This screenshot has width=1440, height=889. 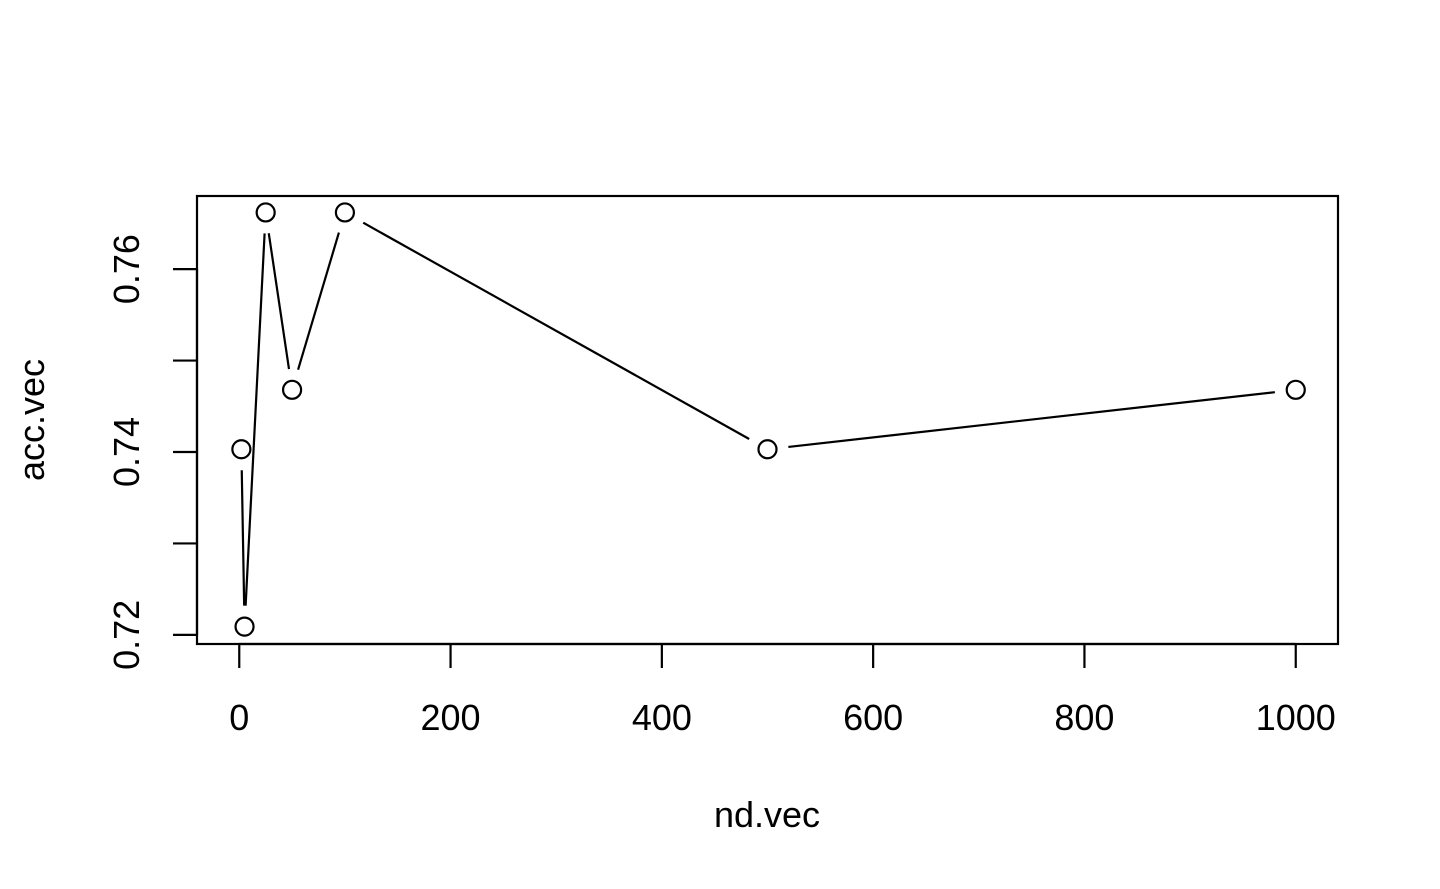 I want to click on x-tick-label: 800, so click(x=1084, y=717).